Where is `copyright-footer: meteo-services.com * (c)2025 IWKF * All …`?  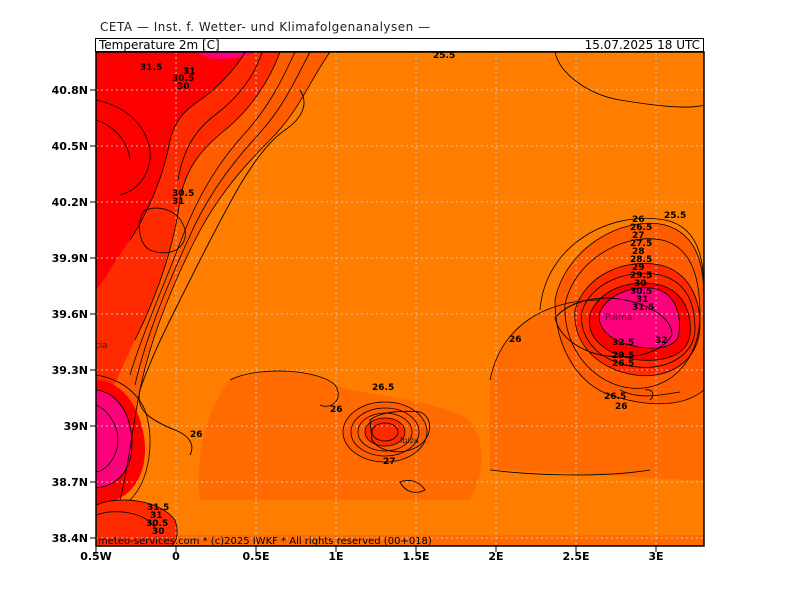 copyright-footer: meteo-services.com * (c)2025 IWKF * All … is located at coordinates (265, 541).